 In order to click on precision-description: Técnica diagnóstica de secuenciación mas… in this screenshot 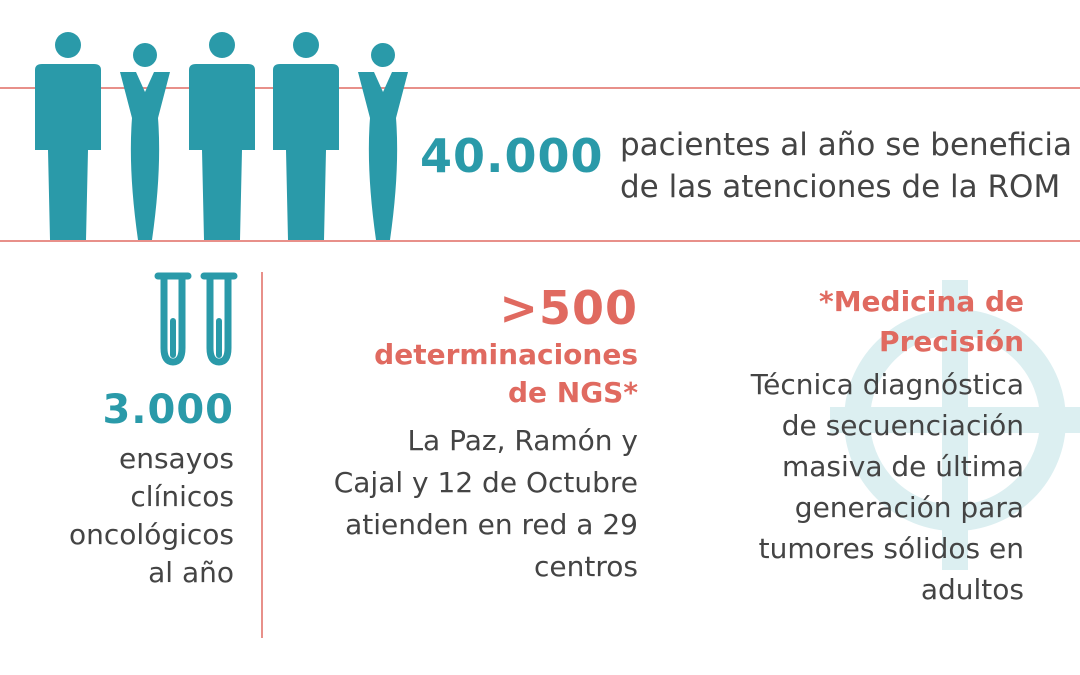, I will do `click(887, 487)`.